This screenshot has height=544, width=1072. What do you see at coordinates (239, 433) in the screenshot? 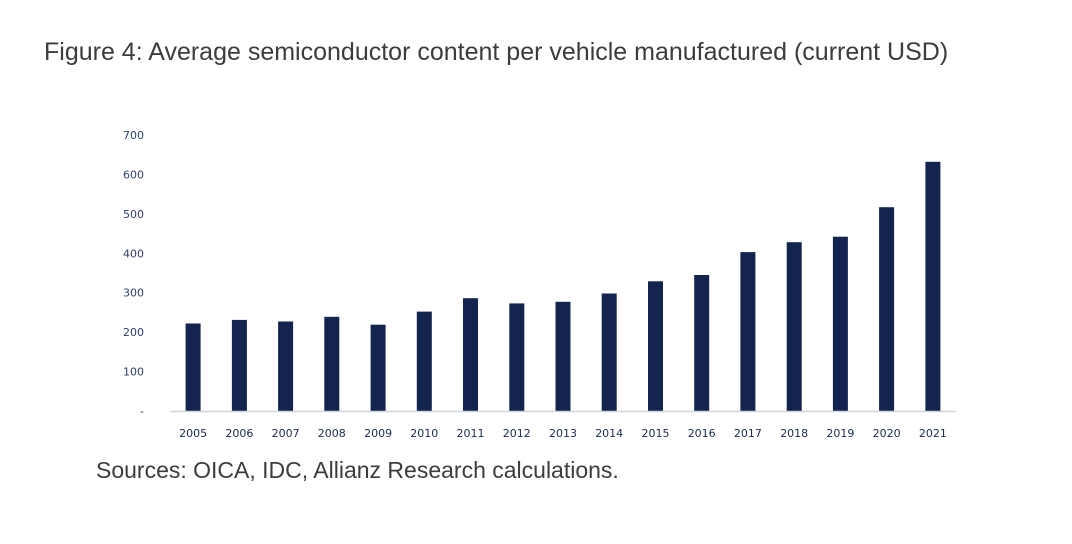
I see `x-tick-label: 2006` at bounding box center [239, 433].